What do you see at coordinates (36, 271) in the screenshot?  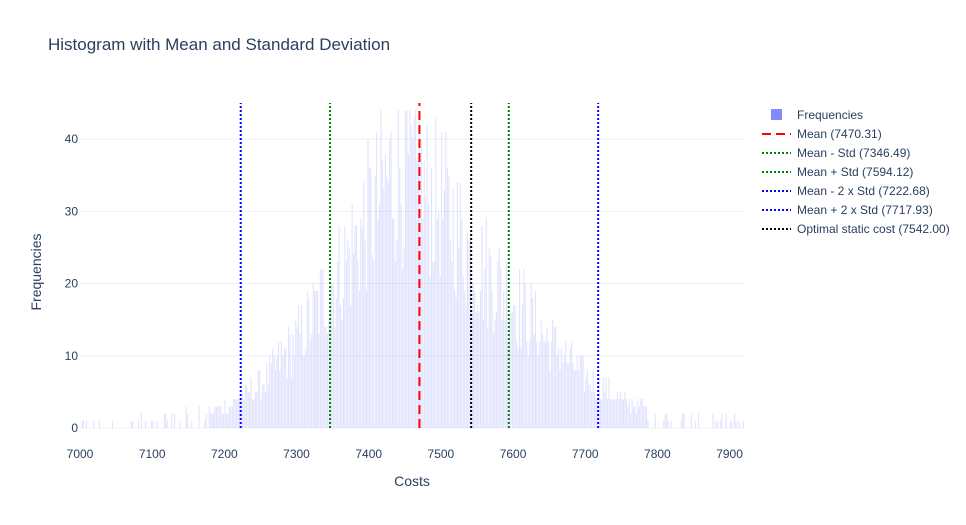 I see `y-axis-title: Frequencies` at bounding box center [36, 271].